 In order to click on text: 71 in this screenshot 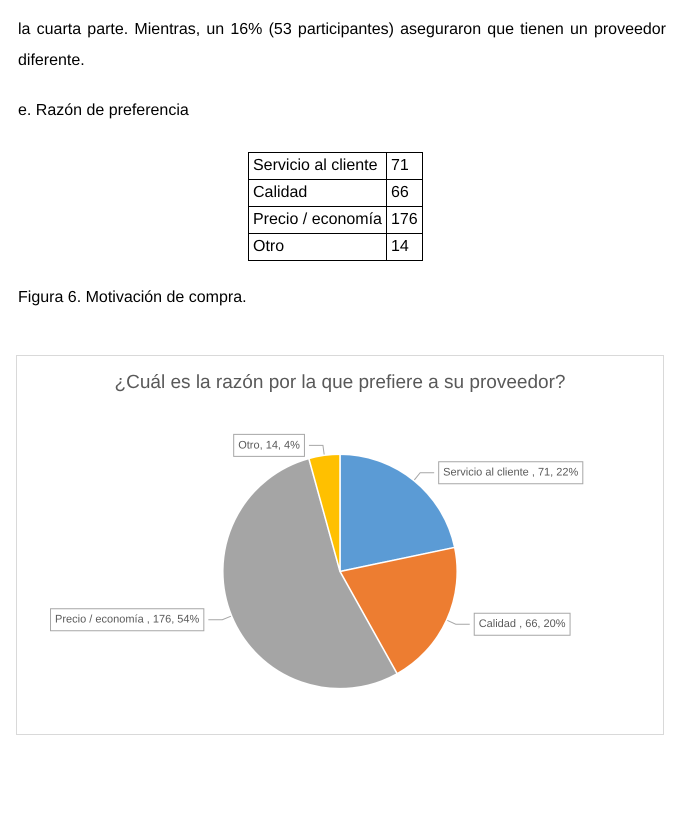, I will do `click(404, 166)`.